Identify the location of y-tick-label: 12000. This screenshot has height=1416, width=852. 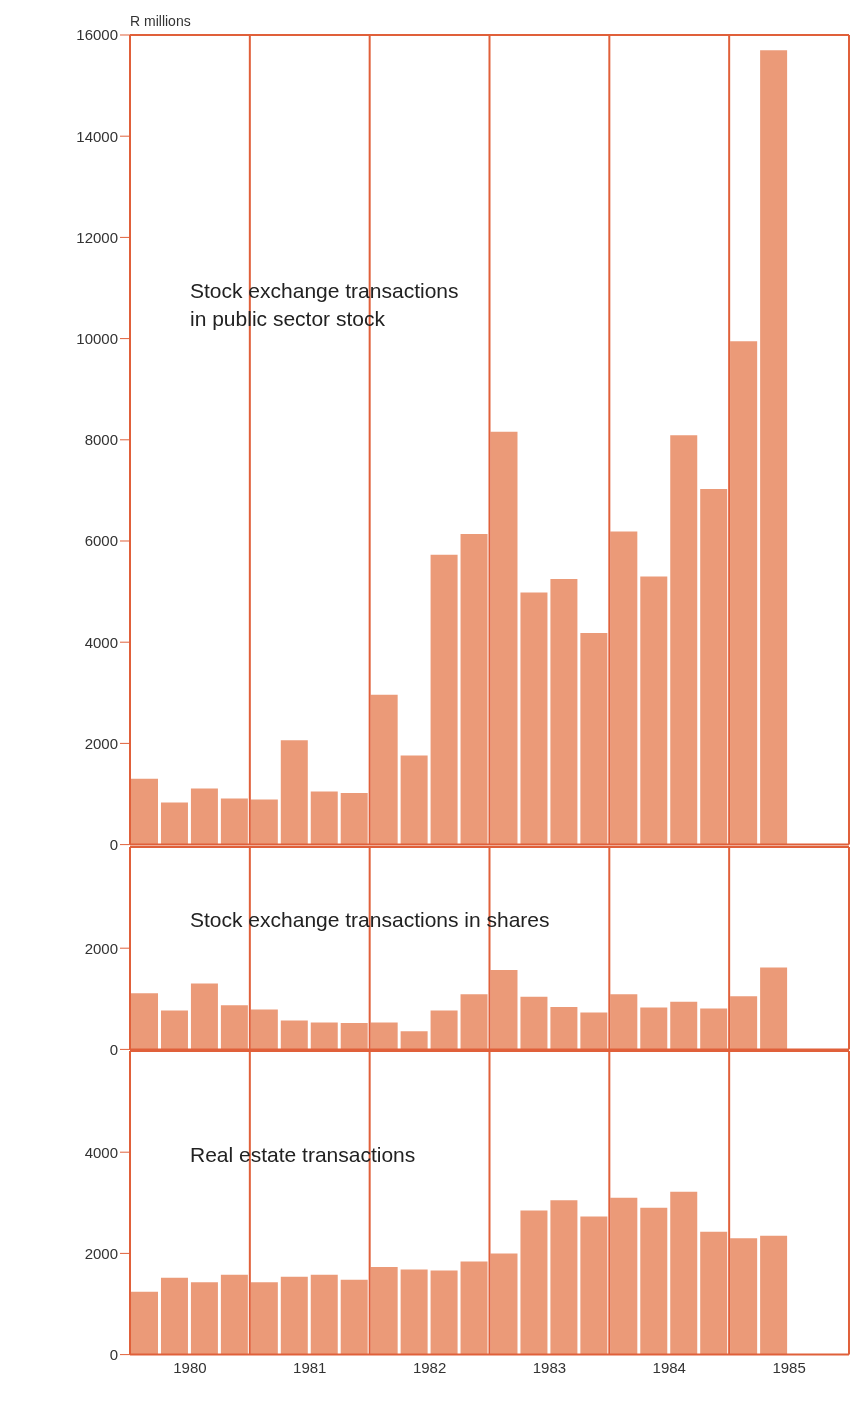
(97, 237).